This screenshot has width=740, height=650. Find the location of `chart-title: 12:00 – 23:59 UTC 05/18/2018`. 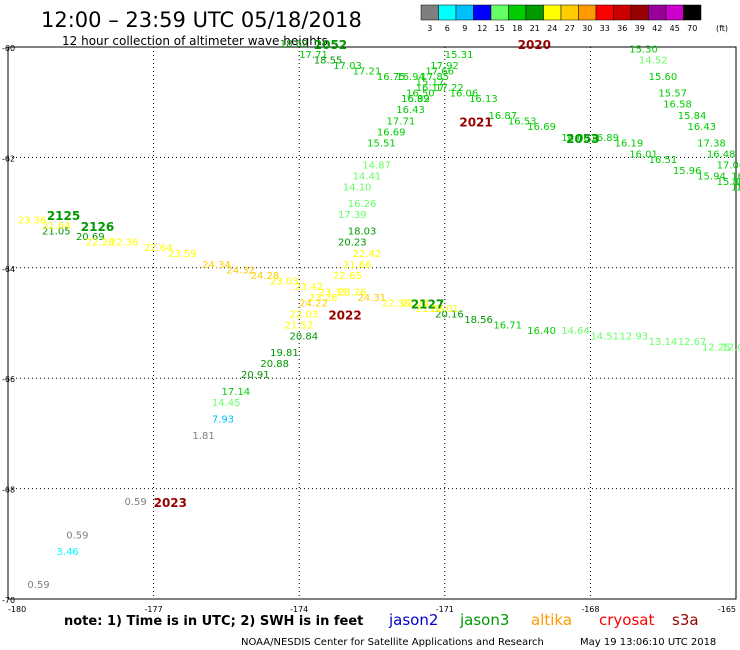

chart-title: 12:00 – 23:59 UTC 05/18/2018 is located at coordinates (201, 20).